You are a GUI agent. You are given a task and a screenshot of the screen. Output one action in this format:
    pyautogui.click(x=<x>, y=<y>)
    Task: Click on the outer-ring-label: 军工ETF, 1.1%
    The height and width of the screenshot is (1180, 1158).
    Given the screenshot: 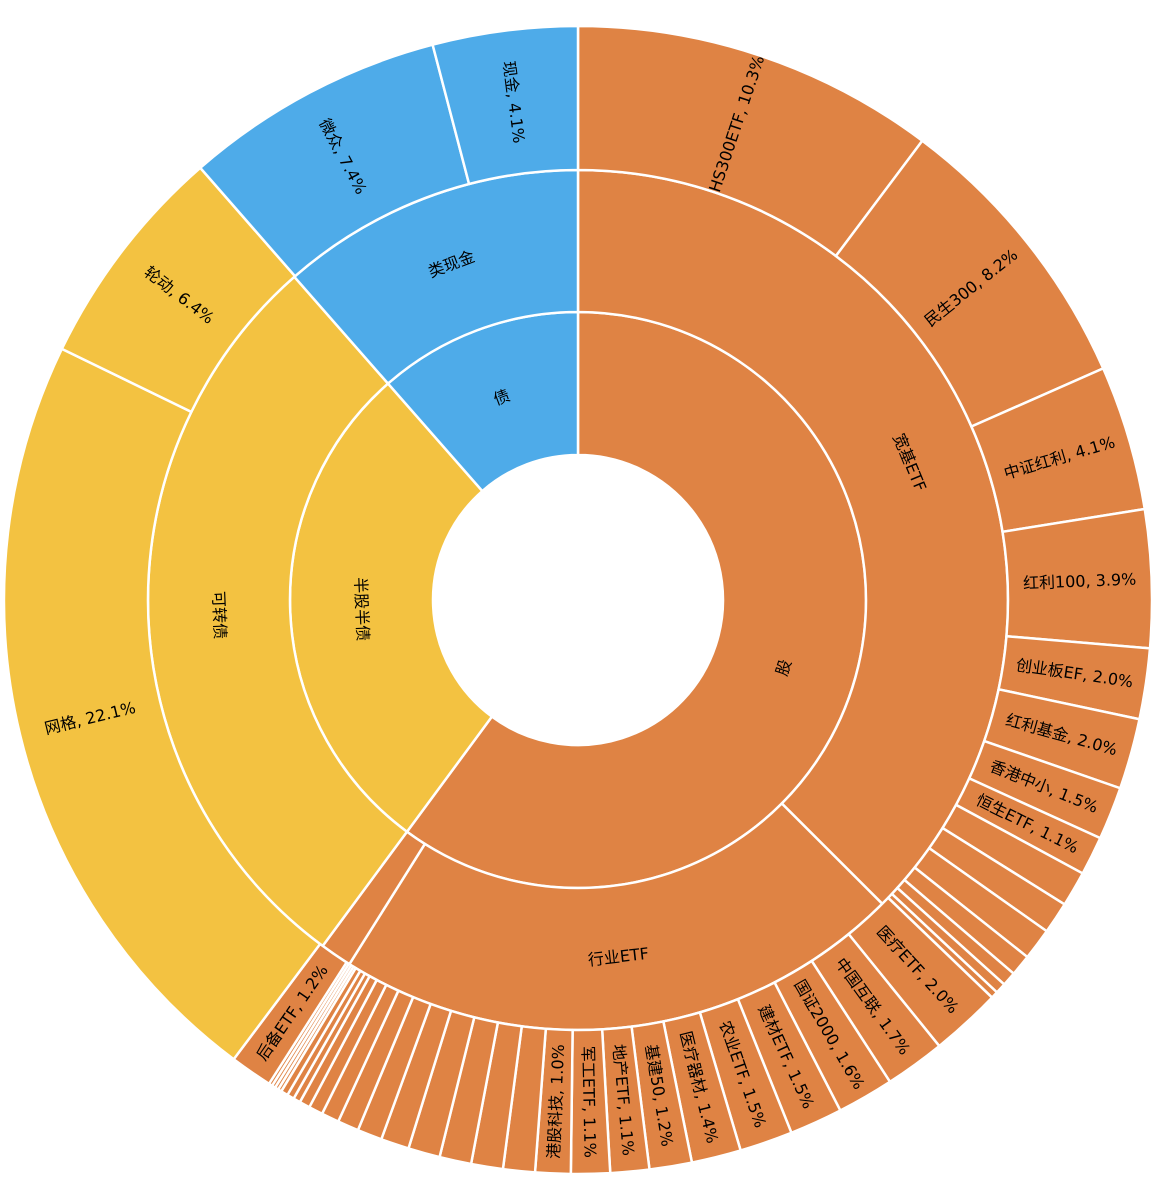 What is the action you would take?
    pyautogui.click(x=588, y=1102)
    